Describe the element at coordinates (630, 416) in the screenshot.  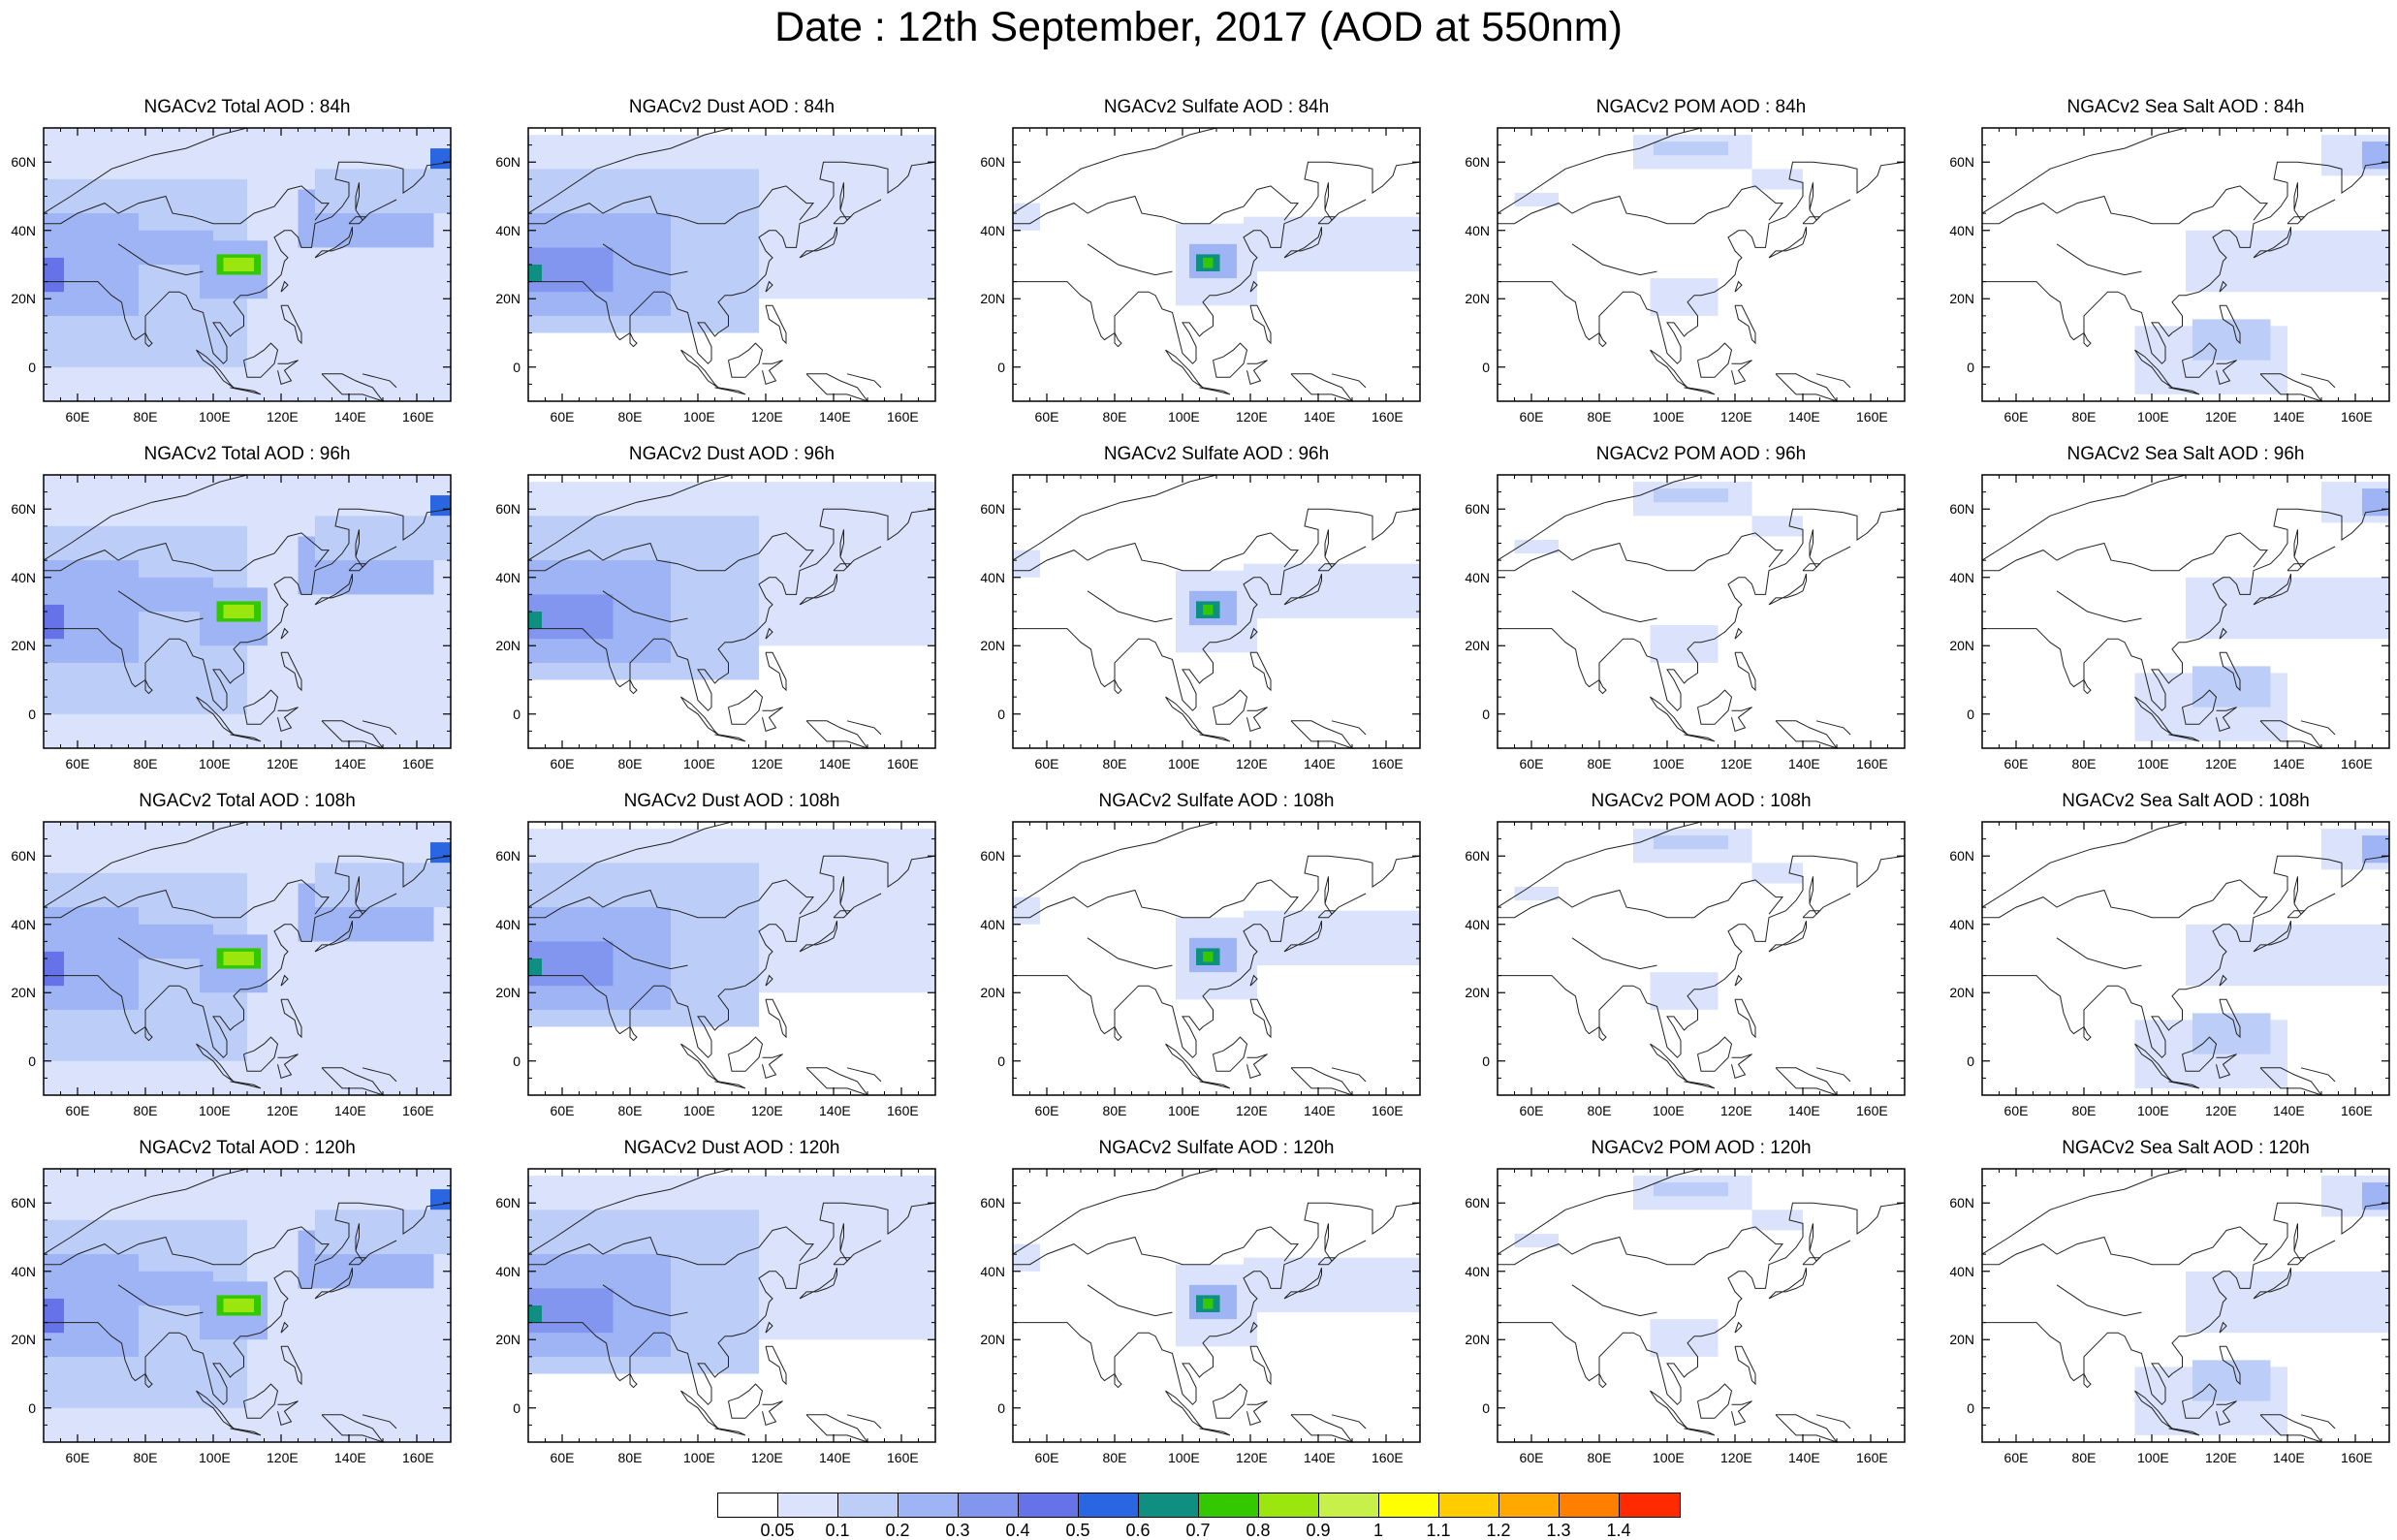
I see `x-tick-label: 80E` at that location.